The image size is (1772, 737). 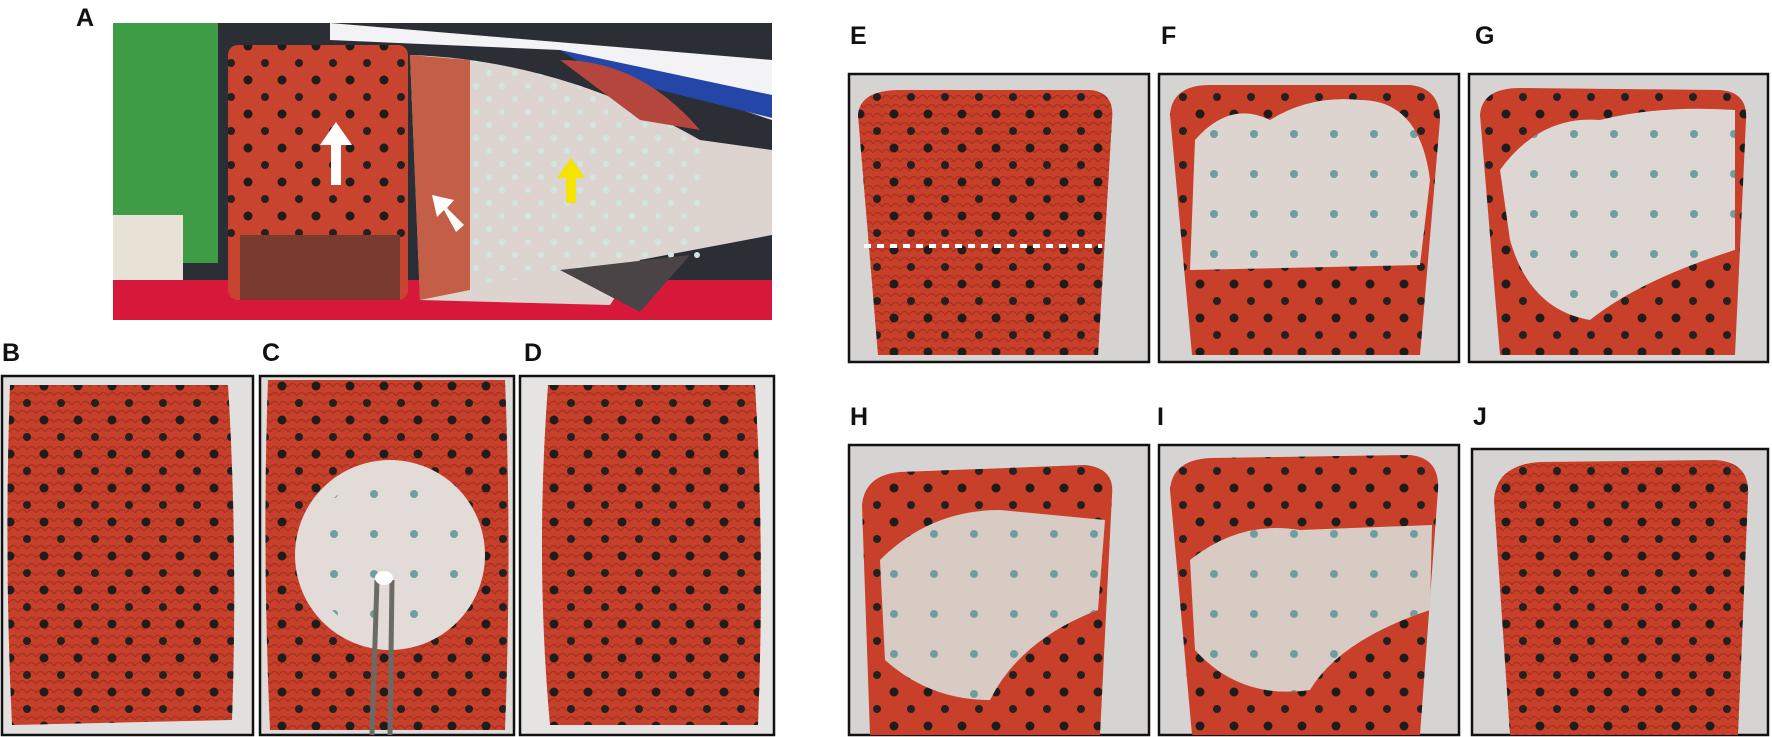 What do you see at coordinates (999, 193) in the screenshot?
I see `panel-e: E` at bounding box center [999, 193].